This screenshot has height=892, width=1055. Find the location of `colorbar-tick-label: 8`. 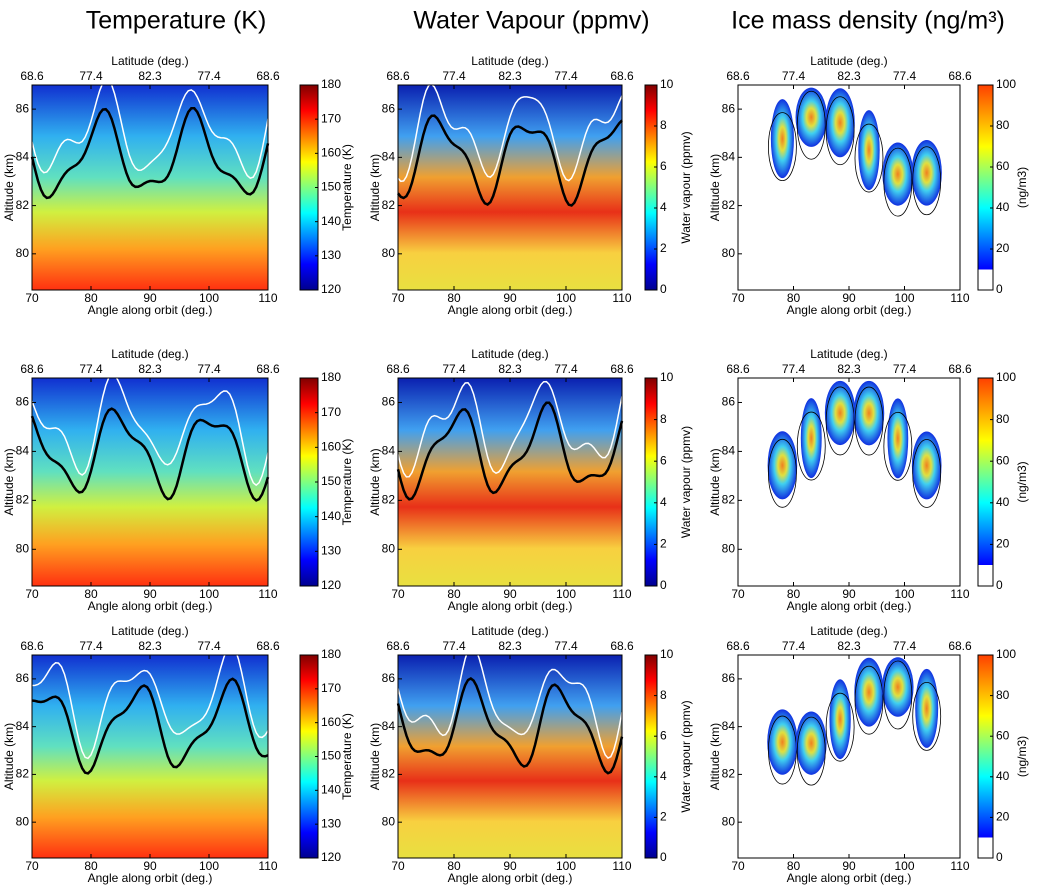

colorbar-tick-label: 8 is located at coordinates (663, 419).